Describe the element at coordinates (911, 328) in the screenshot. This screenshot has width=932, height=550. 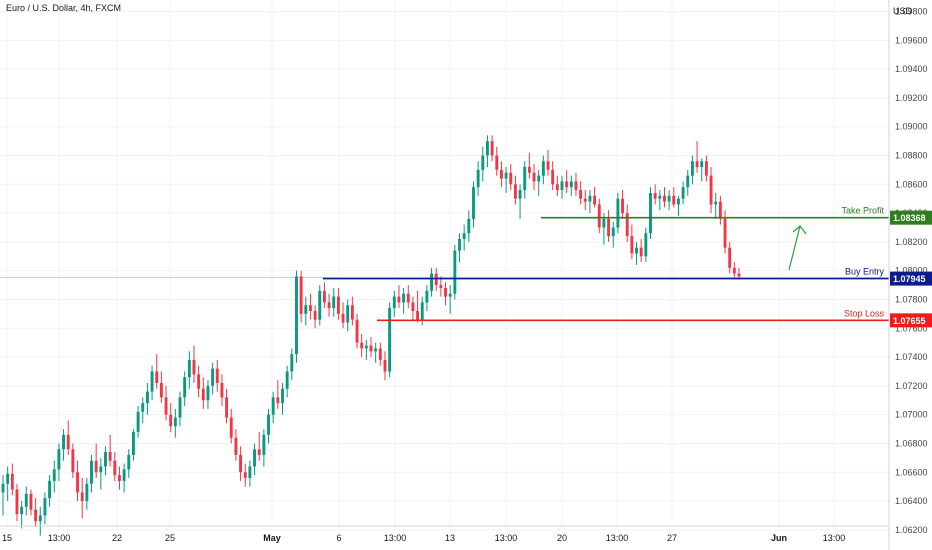
I see `price-tick-label: 1.07600` at that location.